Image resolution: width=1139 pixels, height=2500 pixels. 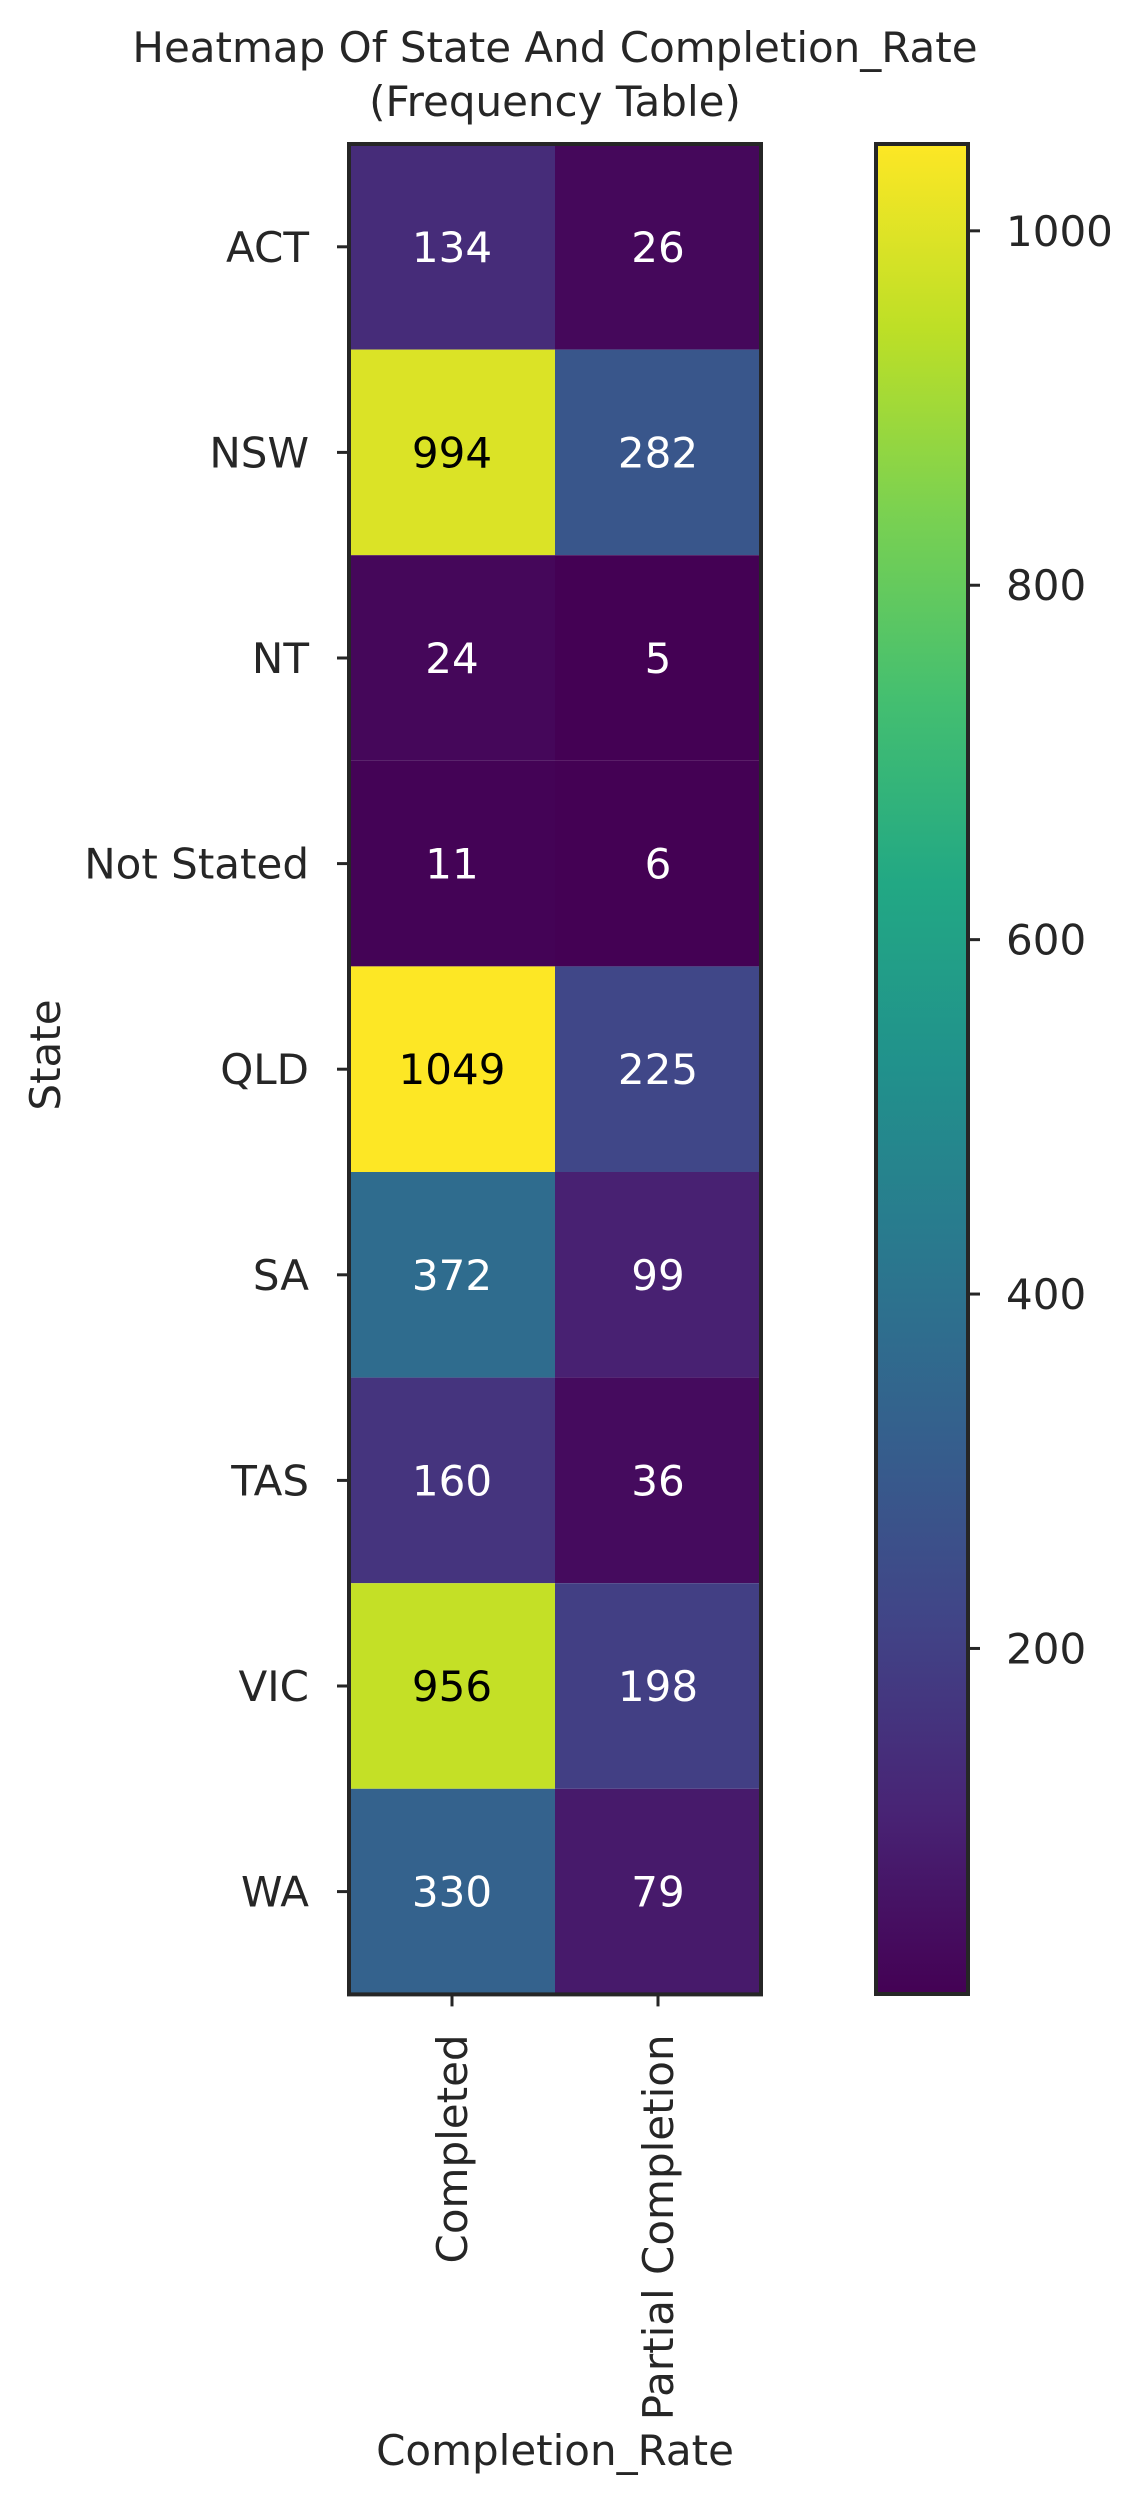 I want to click on cell-value-label: 160, so click(x=452, y=1480).